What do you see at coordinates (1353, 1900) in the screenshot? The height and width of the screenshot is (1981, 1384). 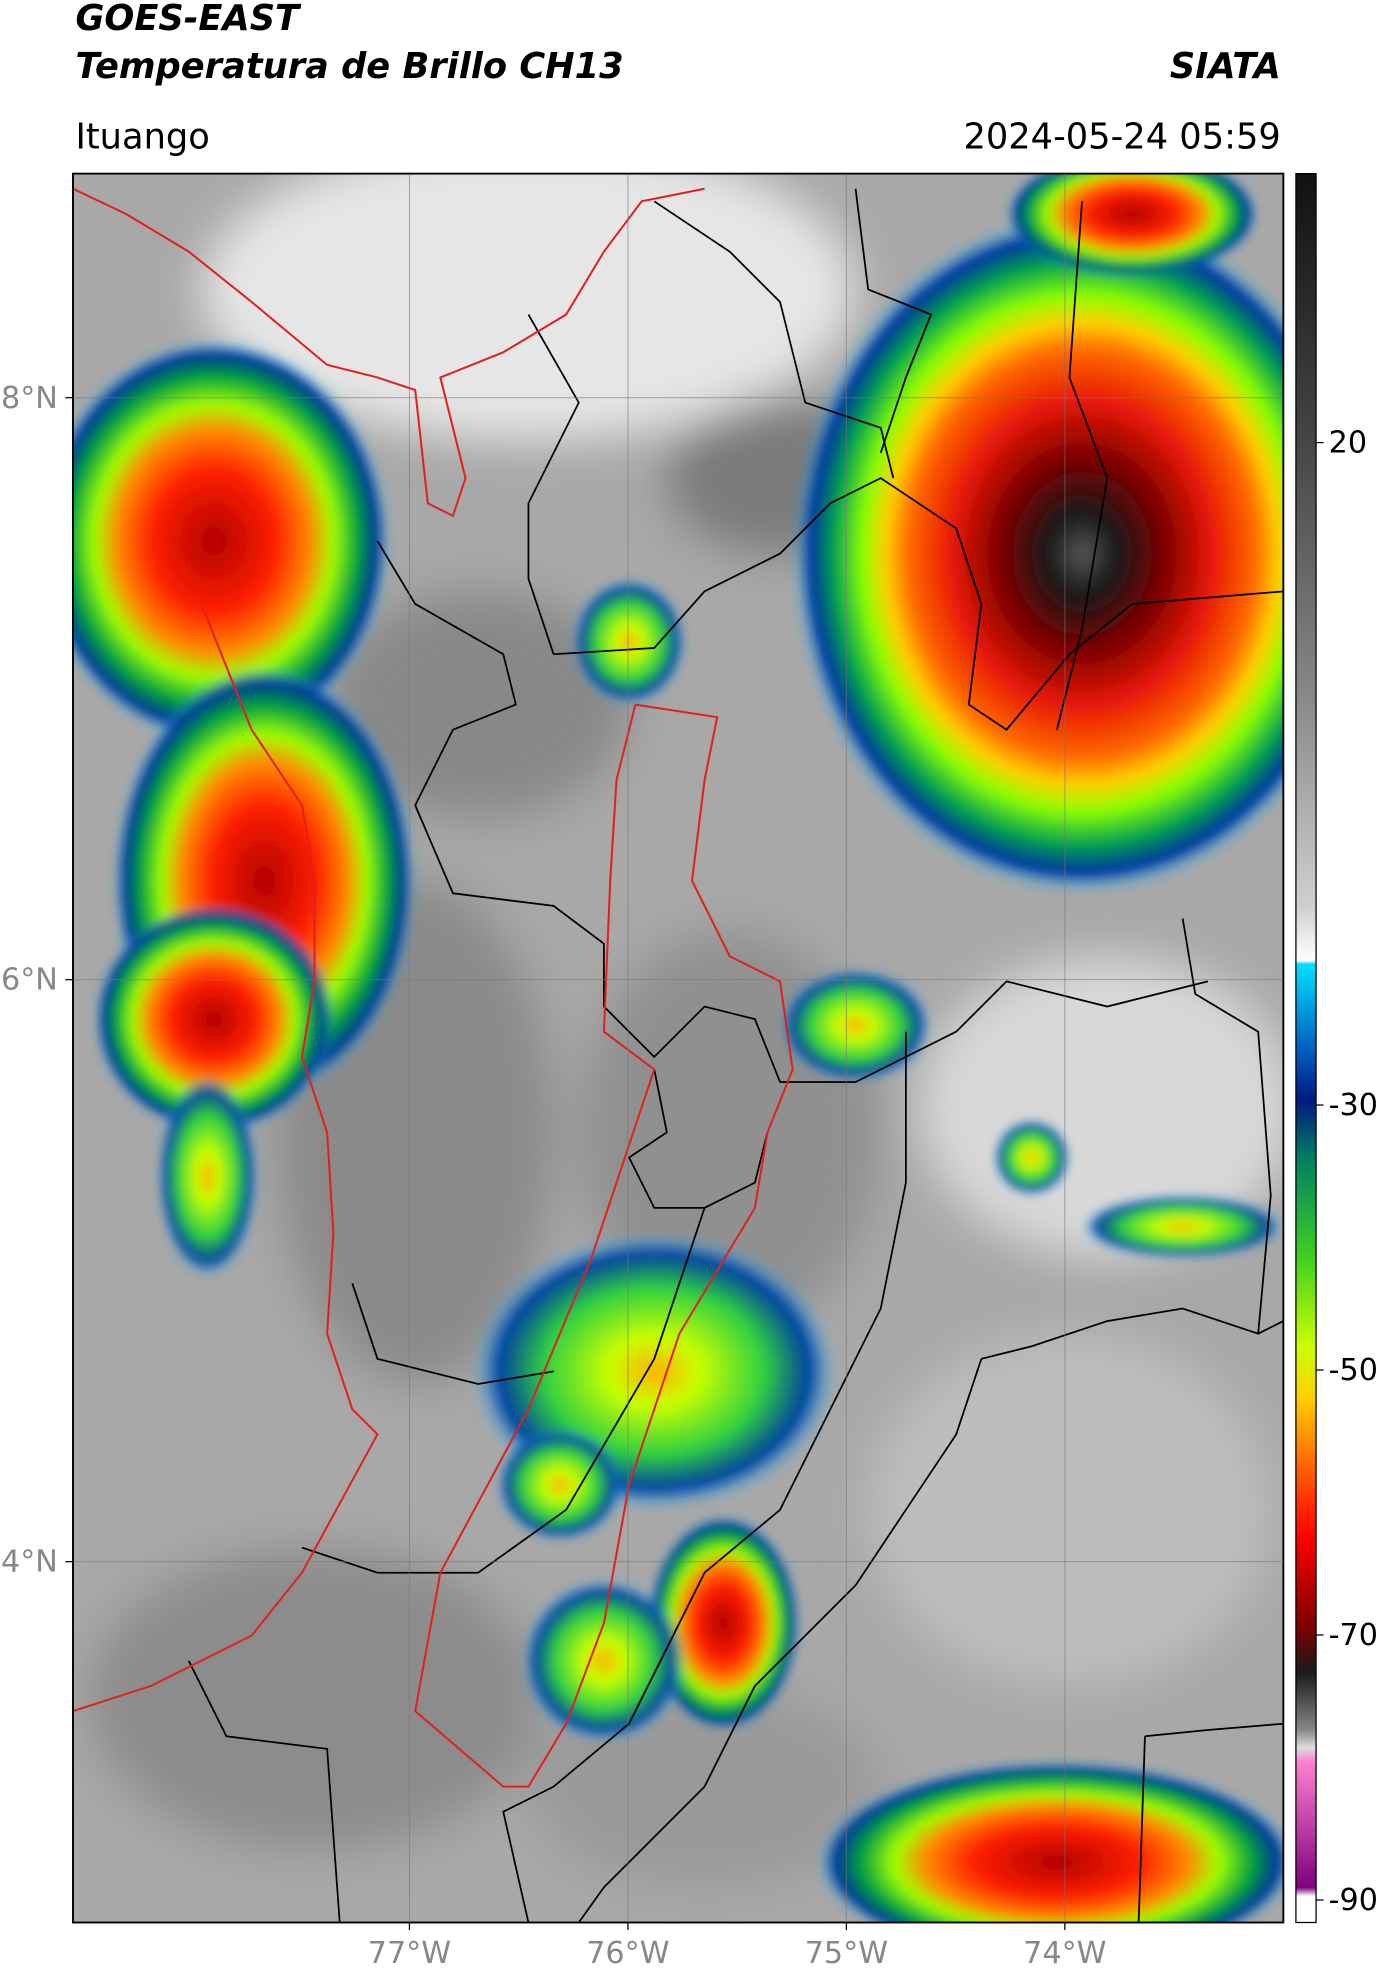 I see `colorbar-tick-label: -90` at bounding box center [1353, 1900].